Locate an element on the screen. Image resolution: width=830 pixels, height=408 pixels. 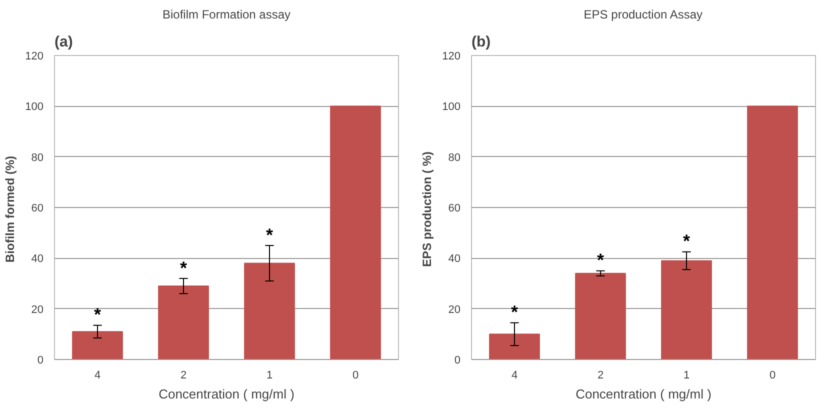
text: (b) is located at coordinates (481, 42).